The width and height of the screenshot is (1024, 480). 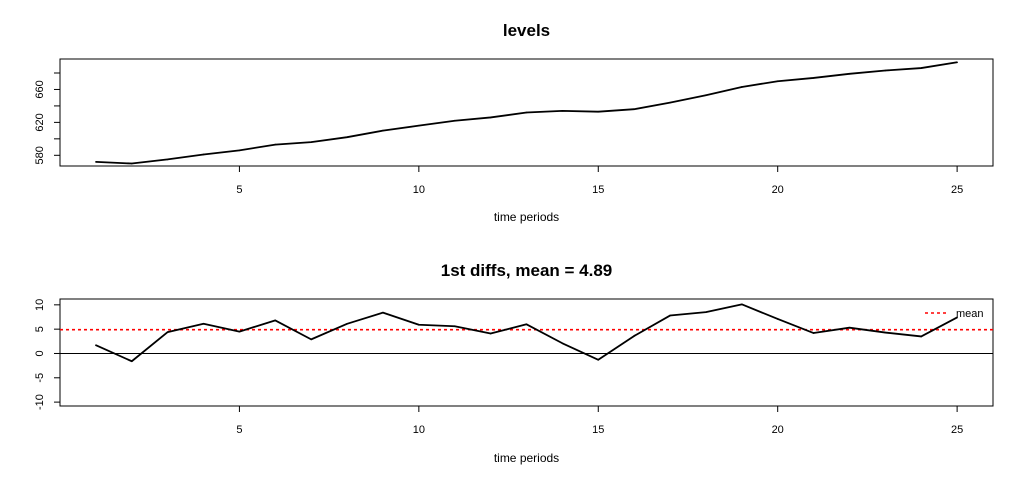 I want to click on series-line, so click(x=526, y=333).